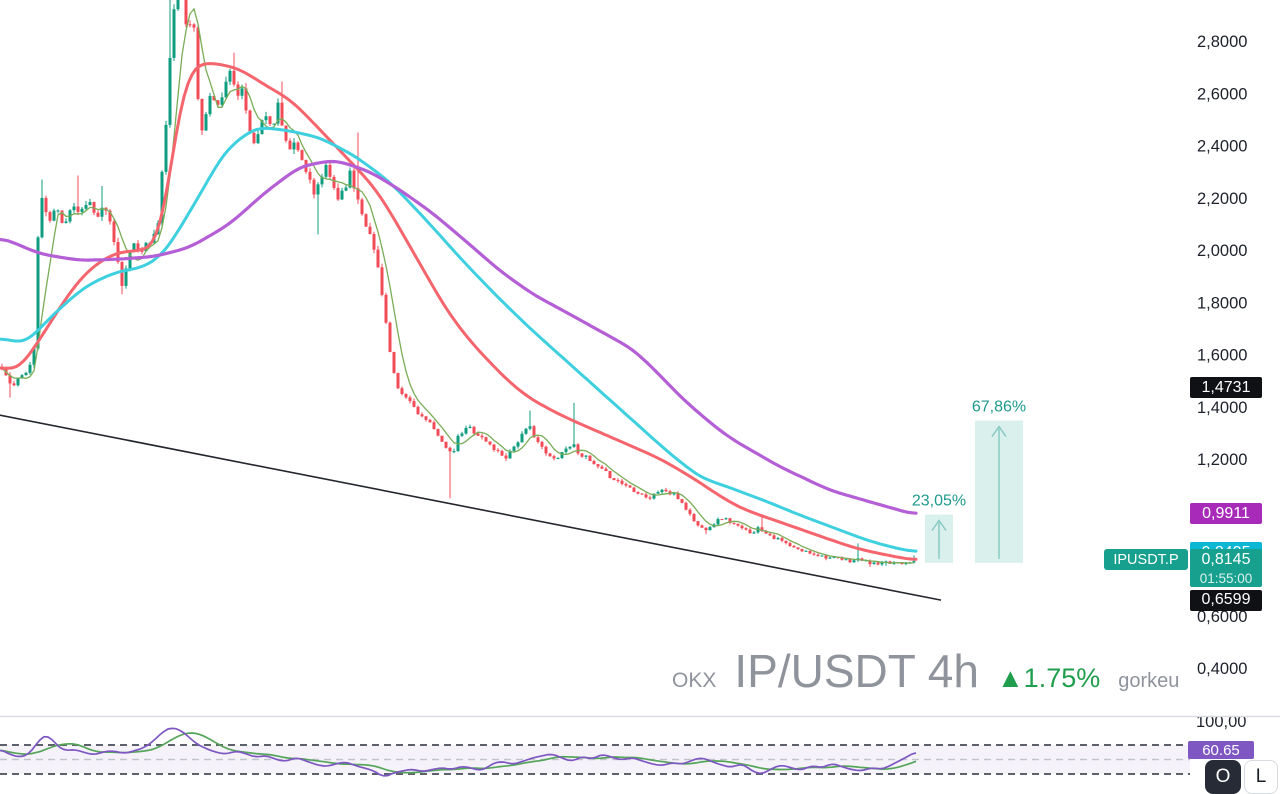 The image size is (1280, 794). What do you see at coordinates (1149, 681) in the screenshot?
I see `watermark-username: gorkeu` at bounding box center [1149, 681].